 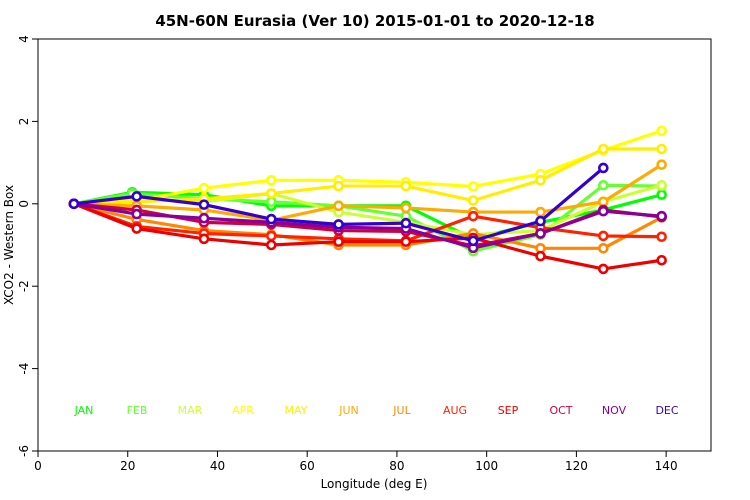 I want to click on legend-item-may: MAY, so click(x=296, y=410).